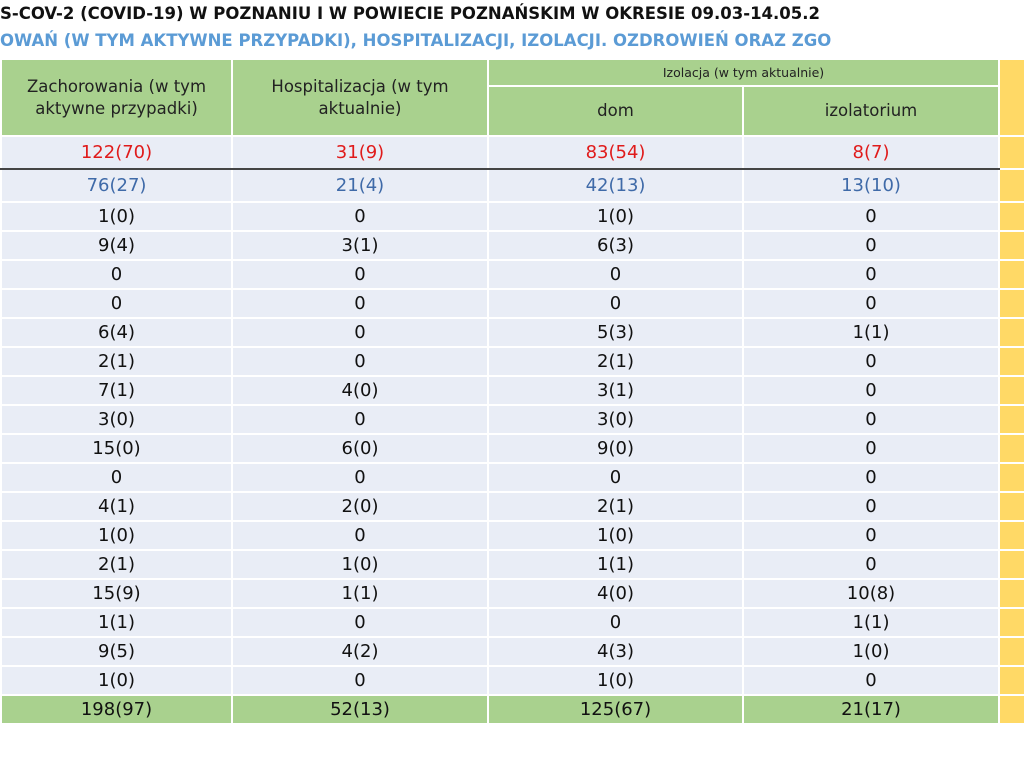 The height and width of the screenshot is (768, 1024). What do you see at coordinates (360, 152) in the screenshot?
I see `cell: 31(9)` at bounding box center [360, 152].